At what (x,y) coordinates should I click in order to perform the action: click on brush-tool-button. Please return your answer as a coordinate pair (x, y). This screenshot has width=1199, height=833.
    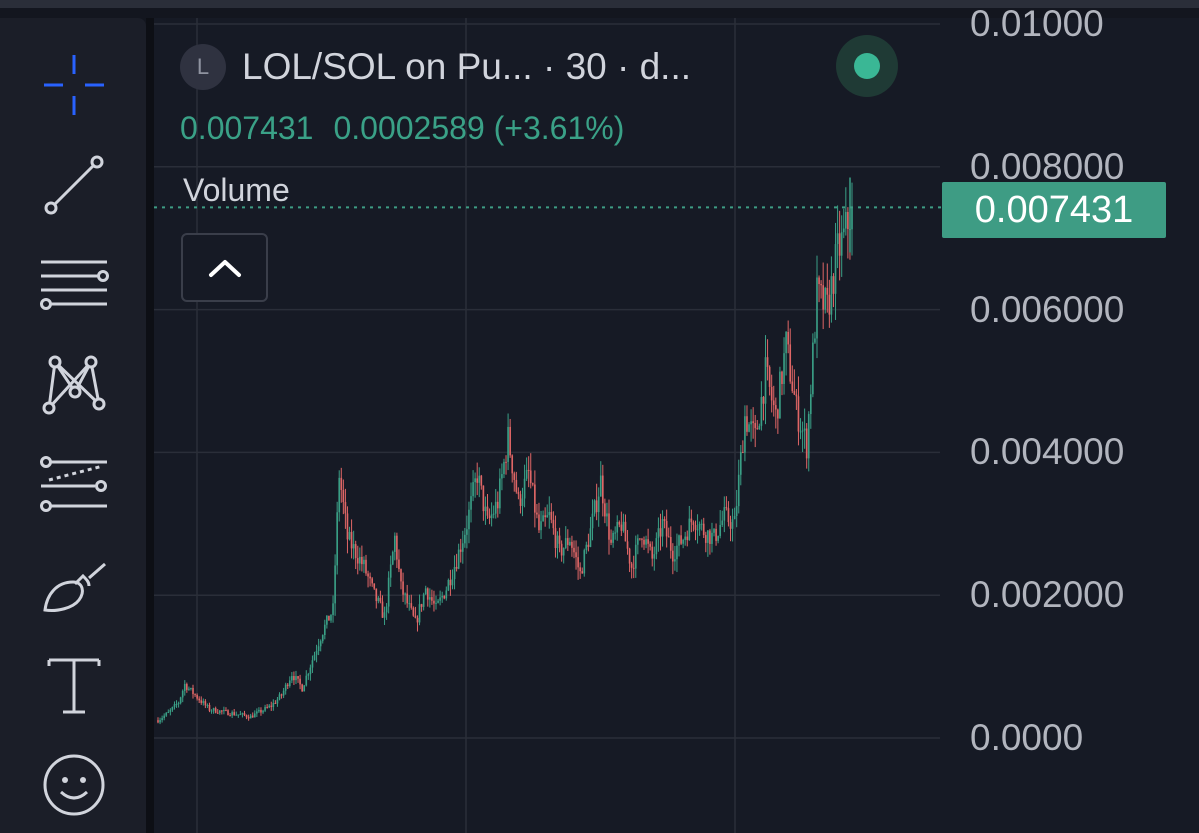
    Looking at the image, I should click on (74, 585).